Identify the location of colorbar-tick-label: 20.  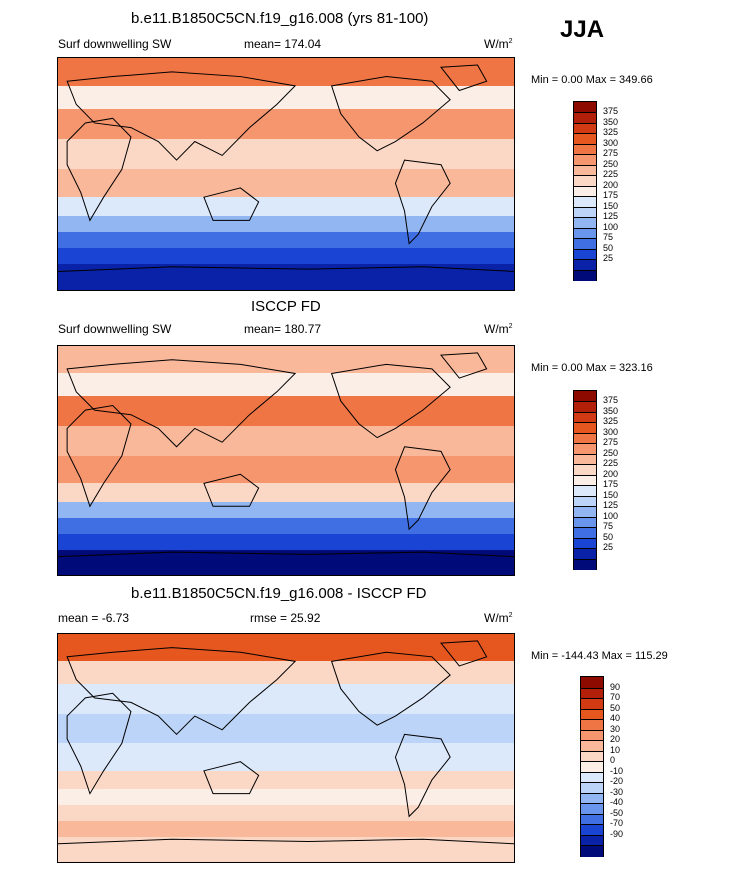
(615, 739).